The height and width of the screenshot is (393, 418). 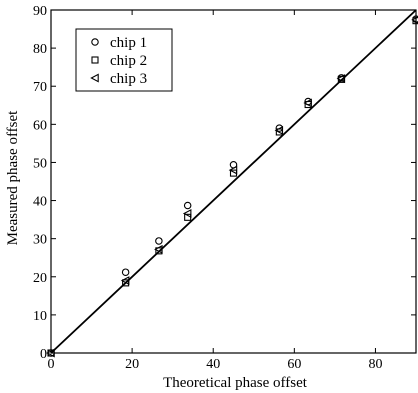 I want to click on legend-label: chip 3, so click(x=128, y=79).